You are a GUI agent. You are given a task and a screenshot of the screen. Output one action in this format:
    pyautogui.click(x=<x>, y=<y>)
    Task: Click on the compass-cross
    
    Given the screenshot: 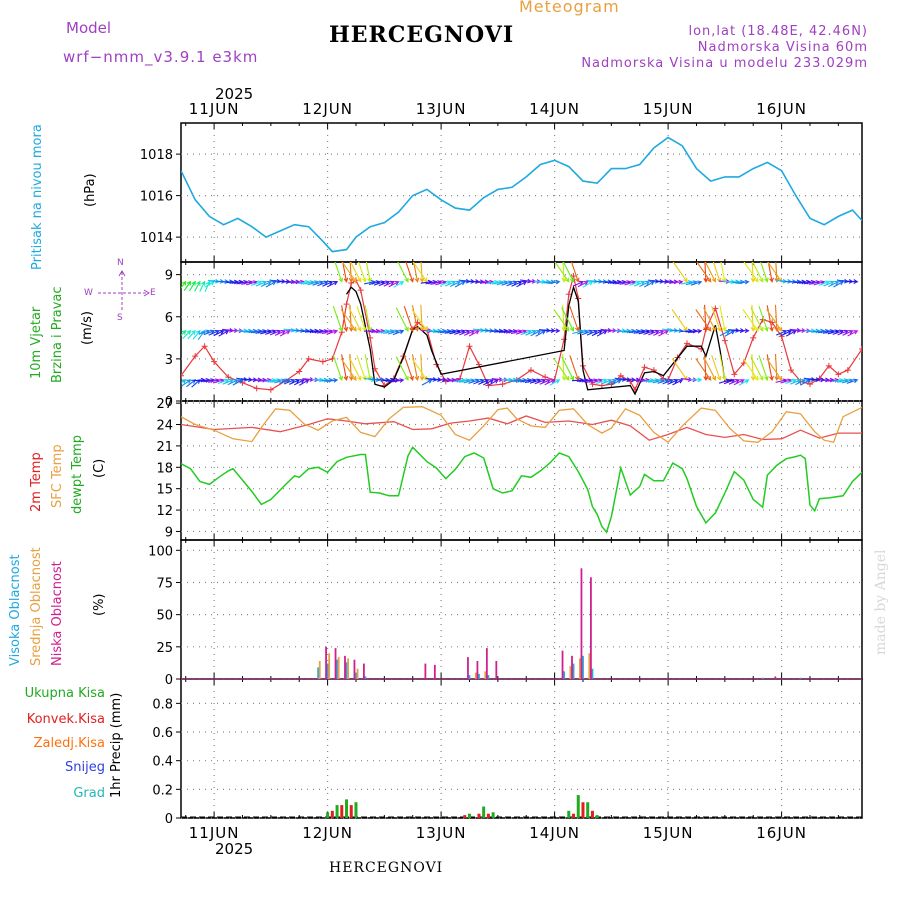 What is the action you would take?
    pyautogui.click(x=123, y=292)
    